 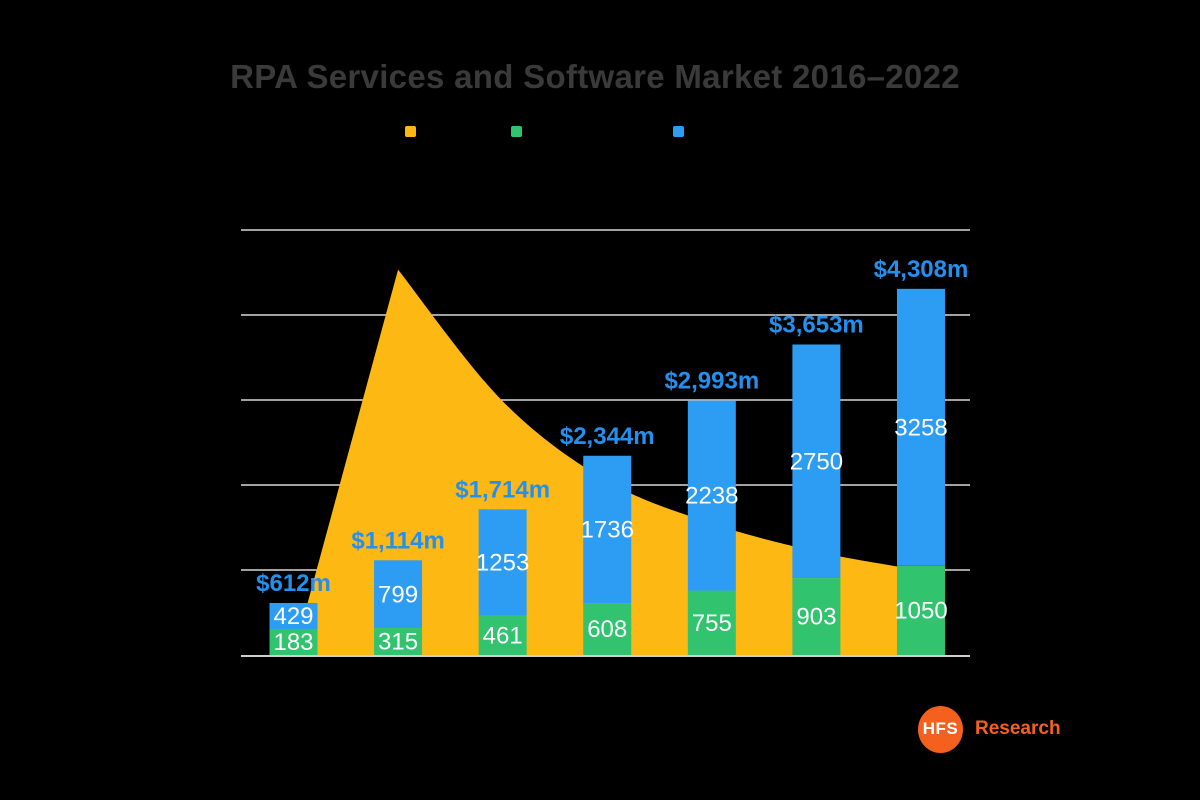 What do you see at coordinates (410, 131) in the screenshot?
I see `legend-swatch-yellow` at bounding box center [410, 131].